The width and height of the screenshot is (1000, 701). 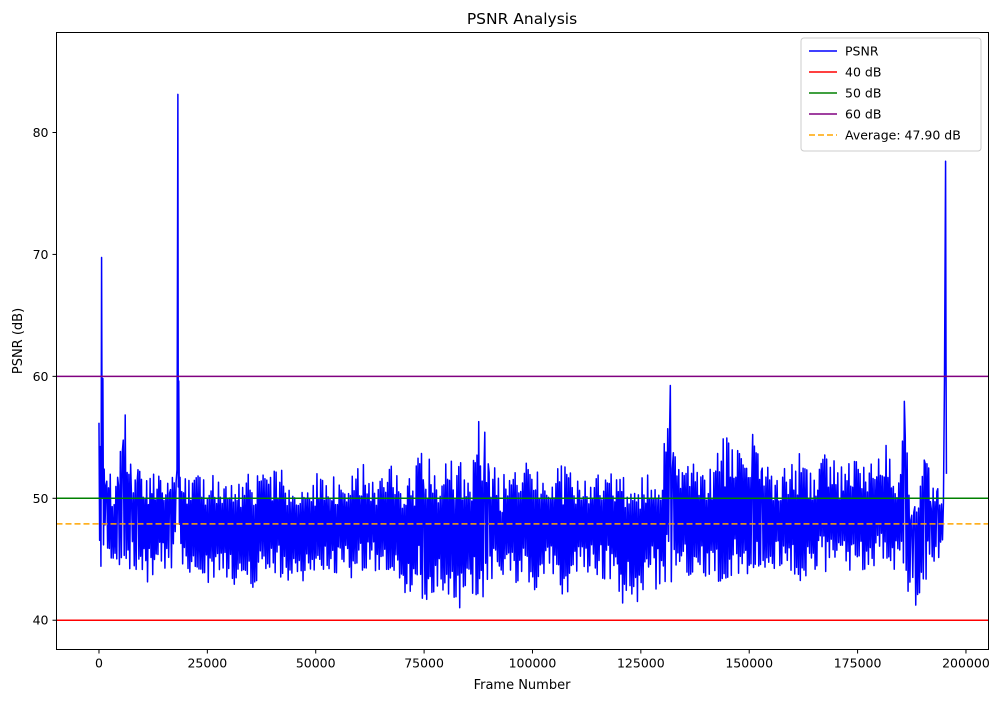 What do you see at coordinates (863, 93) in the screenshot?
I see `legend-label-50-db: 50 dB` at bounding box center [863, 93].